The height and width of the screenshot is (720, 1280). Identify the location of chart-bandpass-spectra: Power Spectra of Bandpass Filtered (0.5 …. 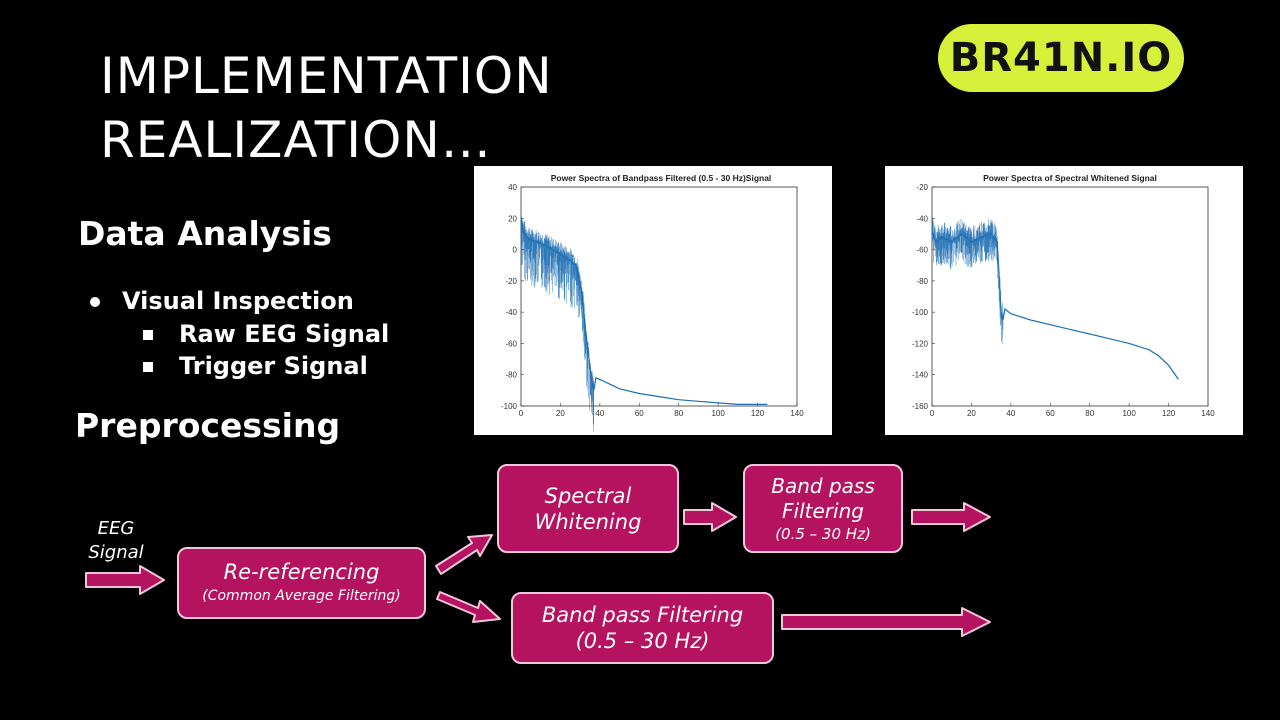
(653, 300).